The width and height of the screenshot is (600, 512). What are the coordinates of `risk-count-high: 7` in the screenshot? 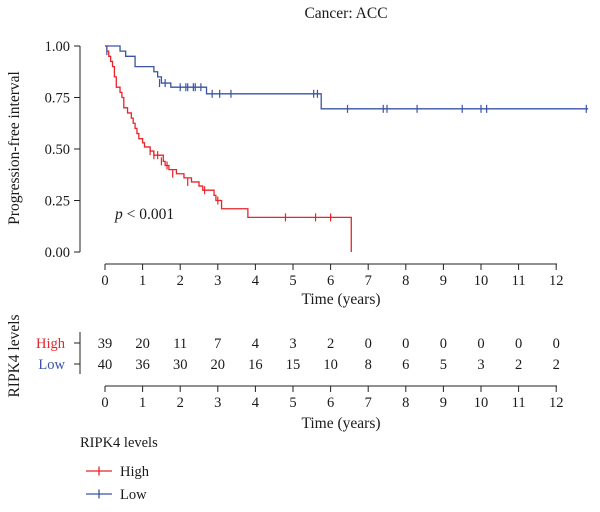 It's located at (217, 344).